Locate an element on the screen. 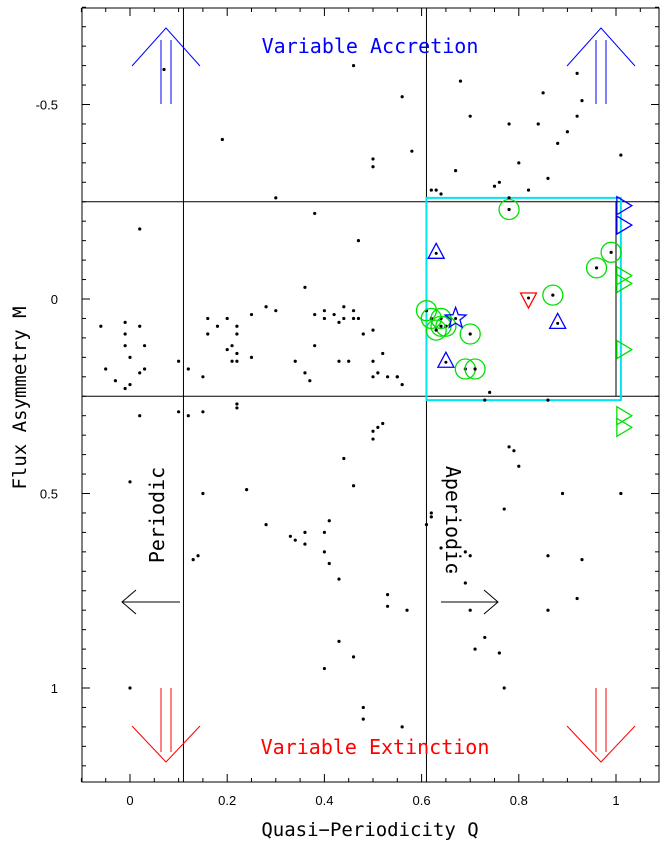 Image resolution: width=661 pixels, height=844 pixels. arrow-down-right-head is located at coordinates (601, 744).